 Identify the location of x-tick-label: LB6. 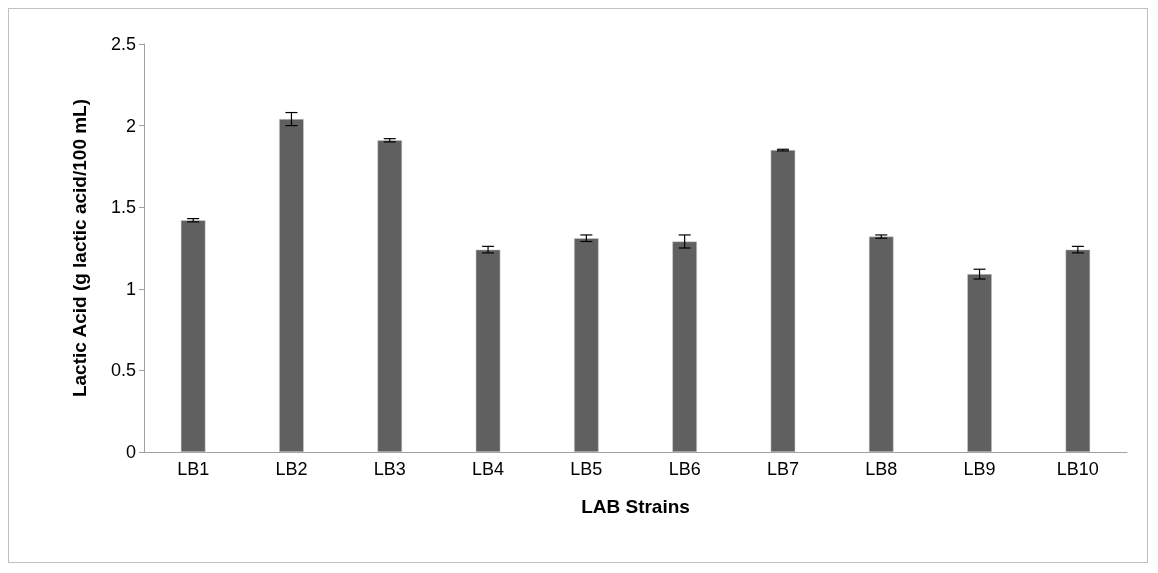
(684, 469).